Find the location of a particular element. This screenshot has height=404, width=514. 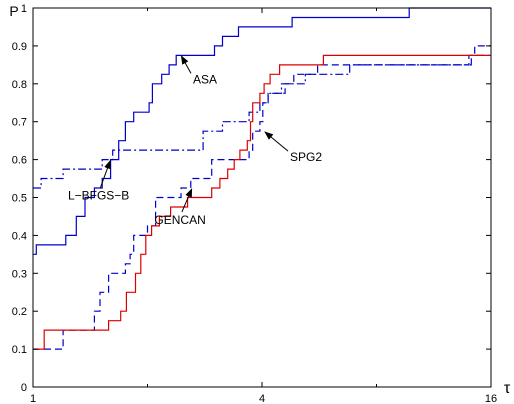

x-tick-label: 1 is located at coordinates (33, 398).